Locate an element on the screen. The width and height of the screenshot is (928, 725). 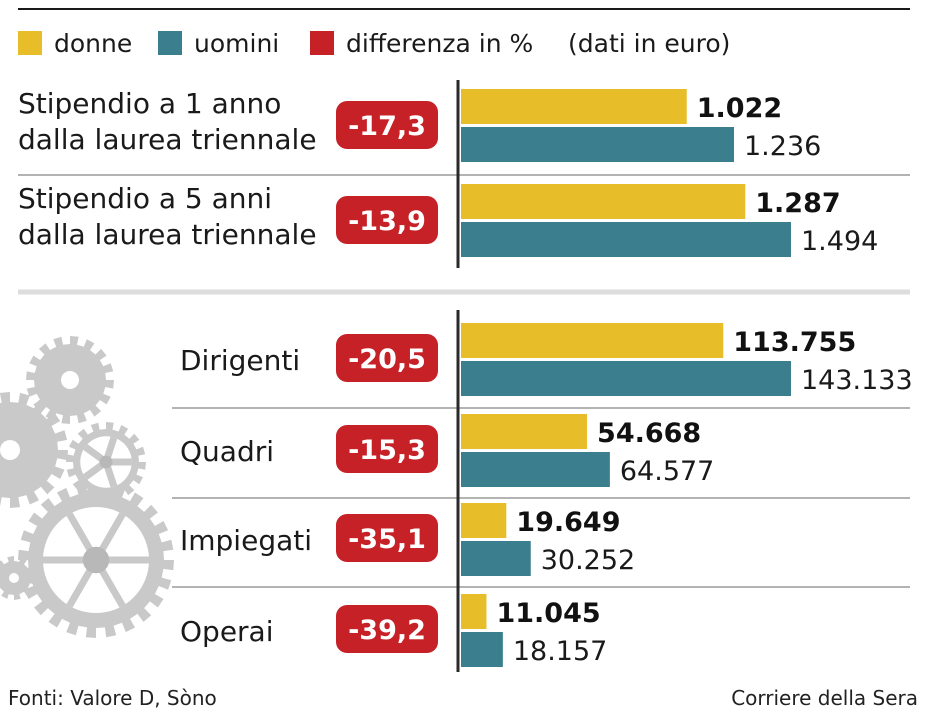
legend-label-men: uomini is located at coordinates (236, 43).